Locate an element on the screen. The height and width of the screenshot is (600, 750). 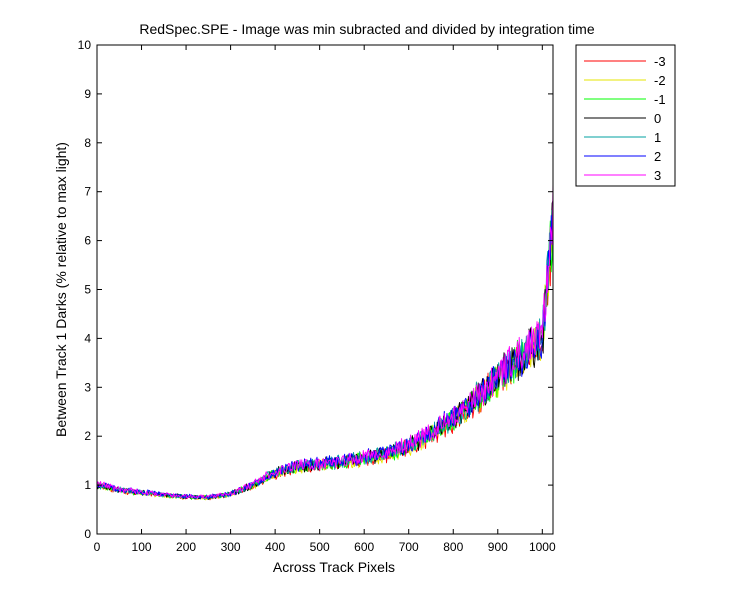
x-tick-label-800: 800 is located at coordinates (453, 547).